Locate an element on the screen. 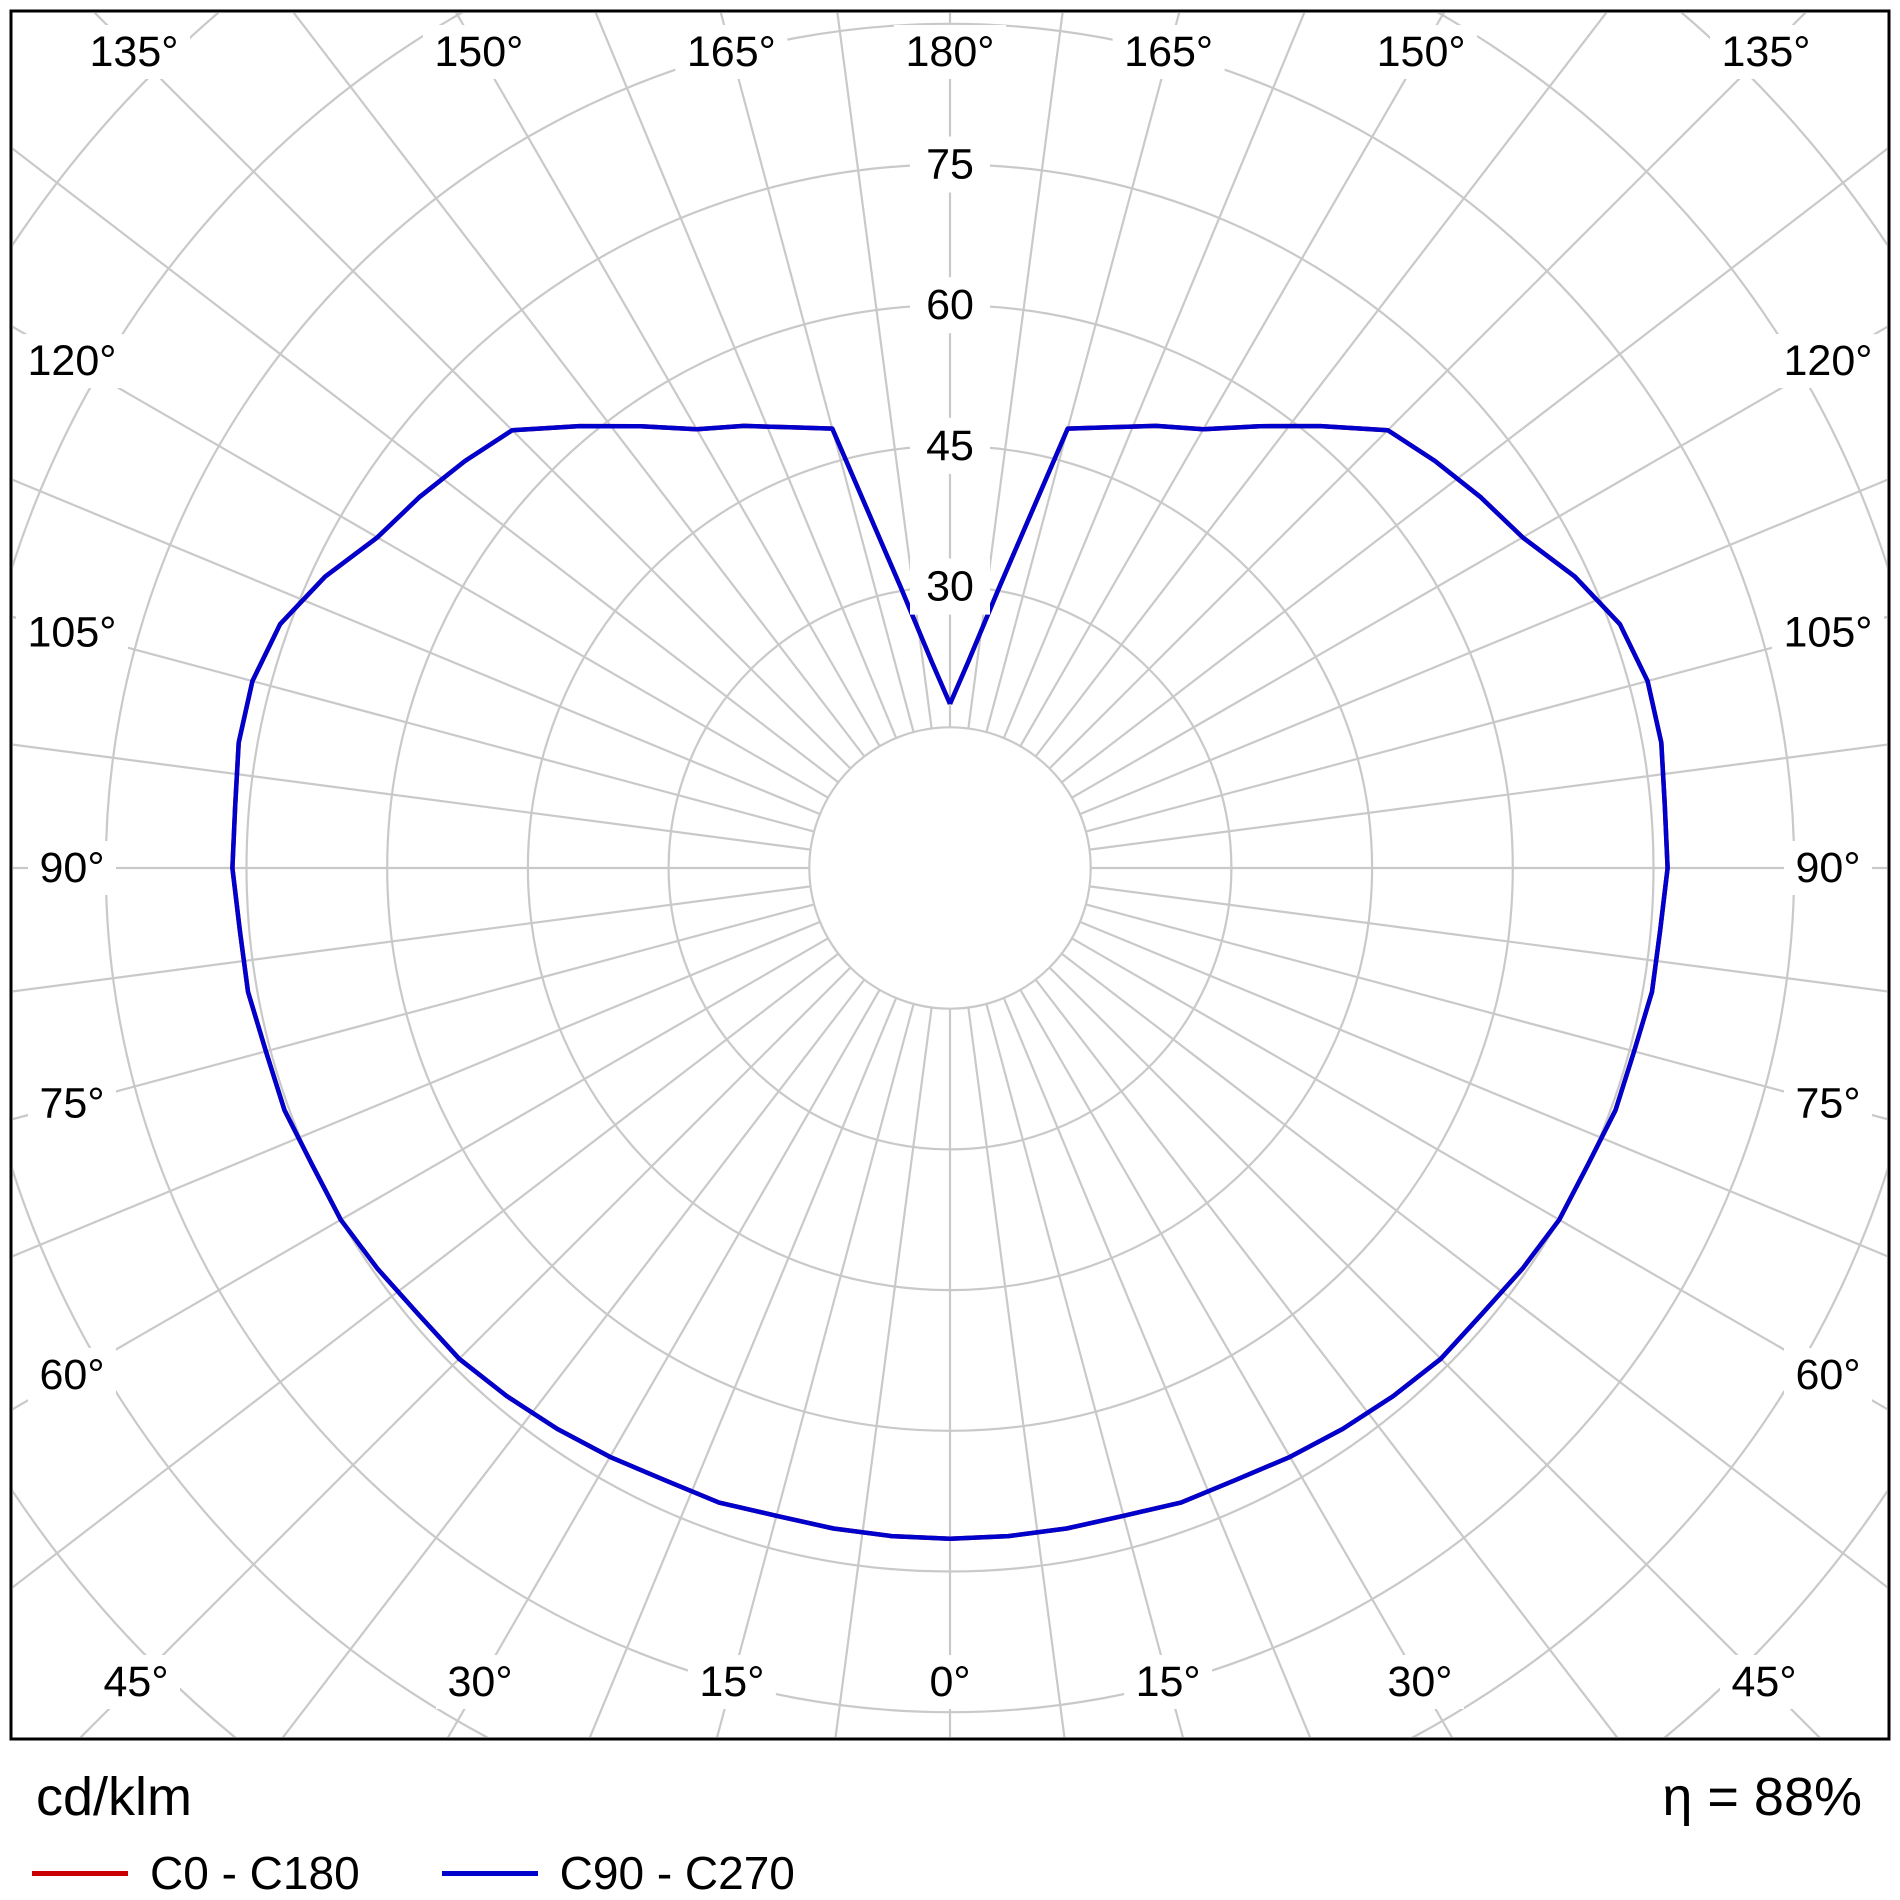  efficiency-label: η = 88% is located at coordinates (1762, 1797).